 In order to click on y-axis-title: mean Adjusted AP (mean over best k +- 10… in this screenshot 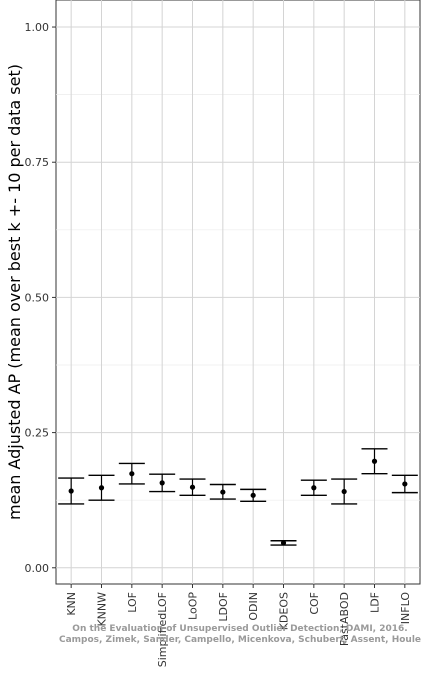, I will do `click(14, 292)`.